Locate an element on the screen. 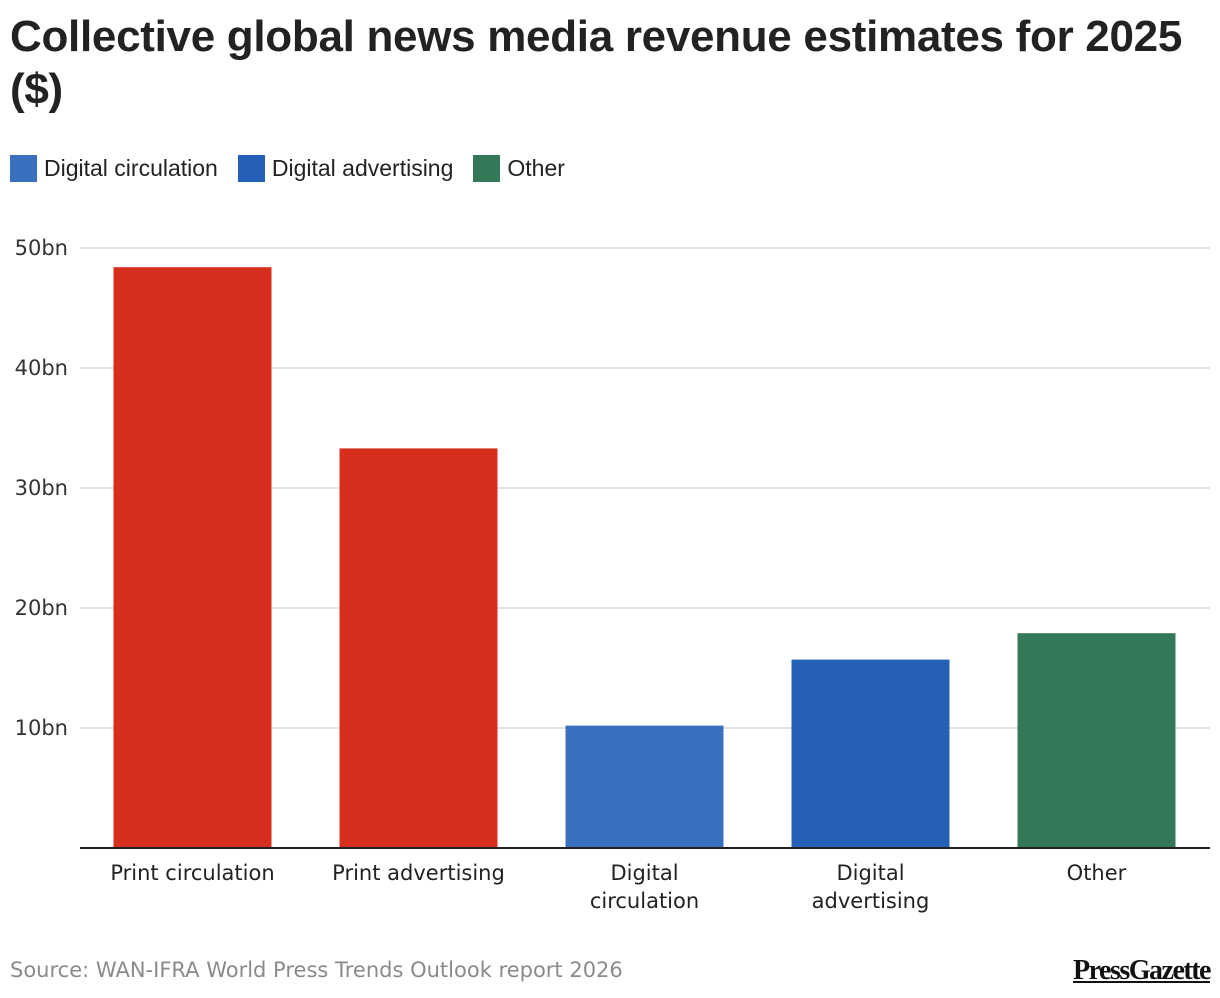 The image size is (1220, 998). legend-item: Digital advertising is located at coordinates (345, 168).